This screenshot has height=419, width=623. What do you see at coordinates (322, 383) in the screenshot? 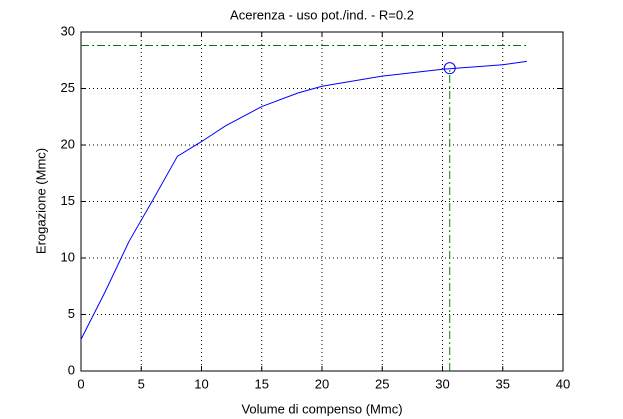
I see `x-tick-label: 20` at bounding box center [322, 383].